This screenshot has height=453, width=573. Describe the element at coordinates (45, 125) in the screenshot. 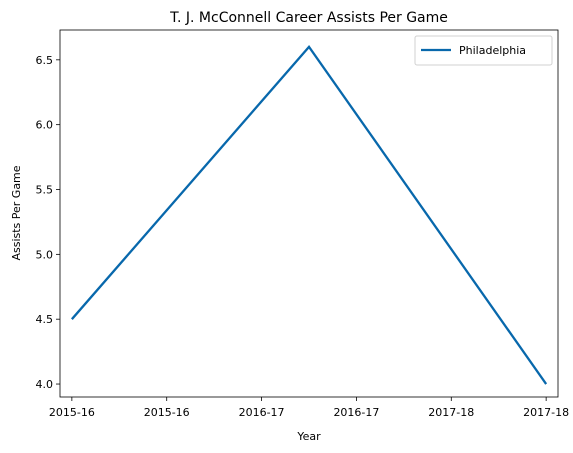

I see `y-tick-label: 6.0` at that location.